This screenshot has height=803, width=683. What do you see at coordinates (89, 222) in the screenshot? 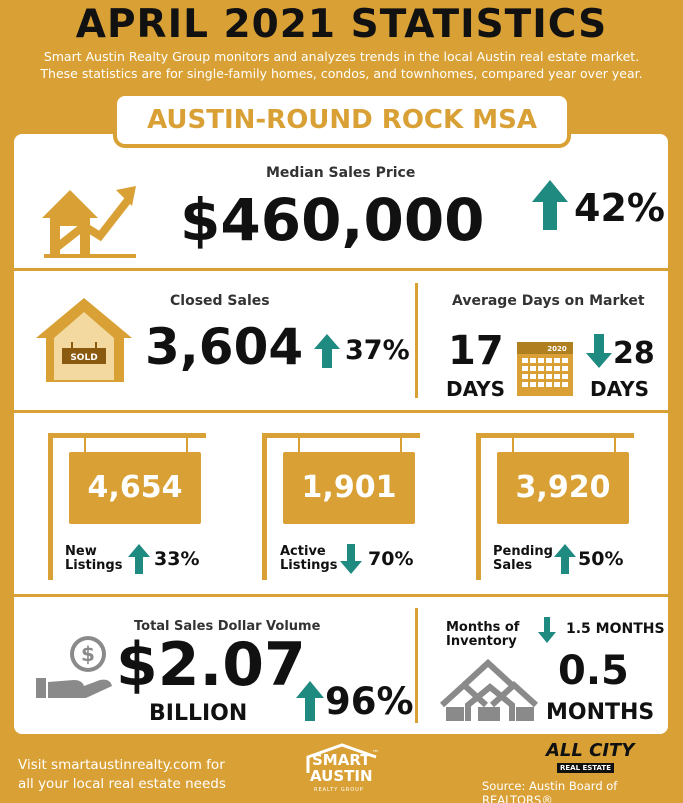
I see `house-growth-icon` at bounding box center [89, 222].